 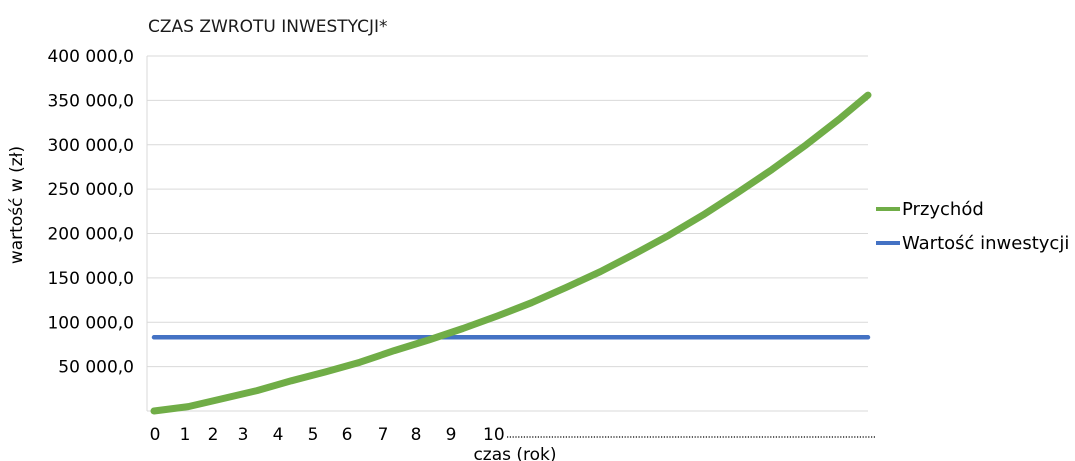 I want to click on legend: Przychód Wartość inwestycji, so click(x=972, y=226).